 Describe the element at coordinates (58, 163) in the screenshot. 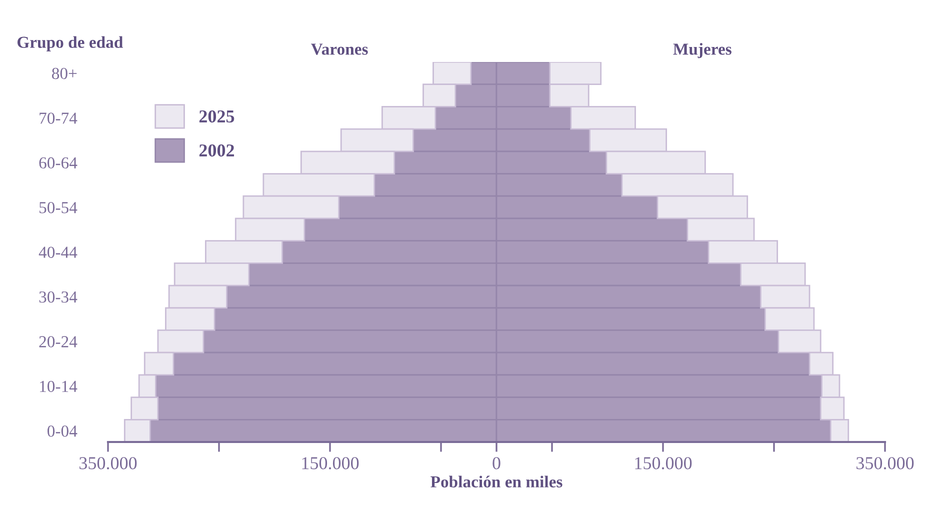

I see `y-tick-label: 60-64` at that location.